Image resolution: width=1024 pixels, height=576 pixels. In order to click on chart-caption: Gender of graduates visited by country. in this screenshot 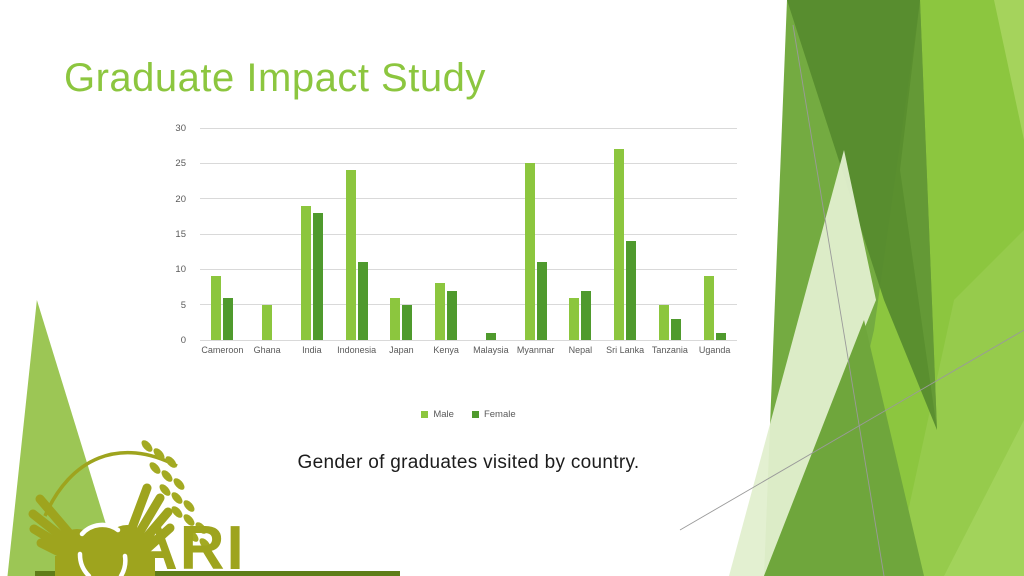, I will do `click(468, 462)`.